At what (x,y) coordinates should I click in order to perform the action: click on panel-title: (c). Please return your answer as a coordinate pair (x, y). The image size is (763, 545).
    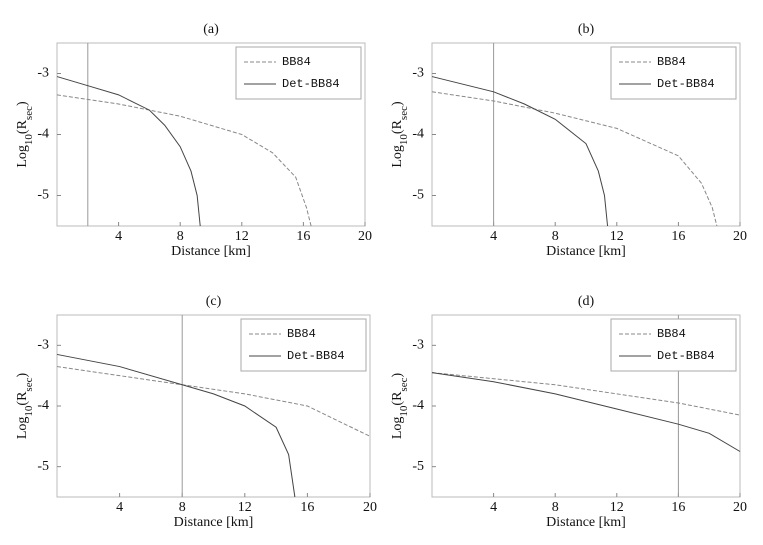
    Looking at the image, I should click on (214, 301).